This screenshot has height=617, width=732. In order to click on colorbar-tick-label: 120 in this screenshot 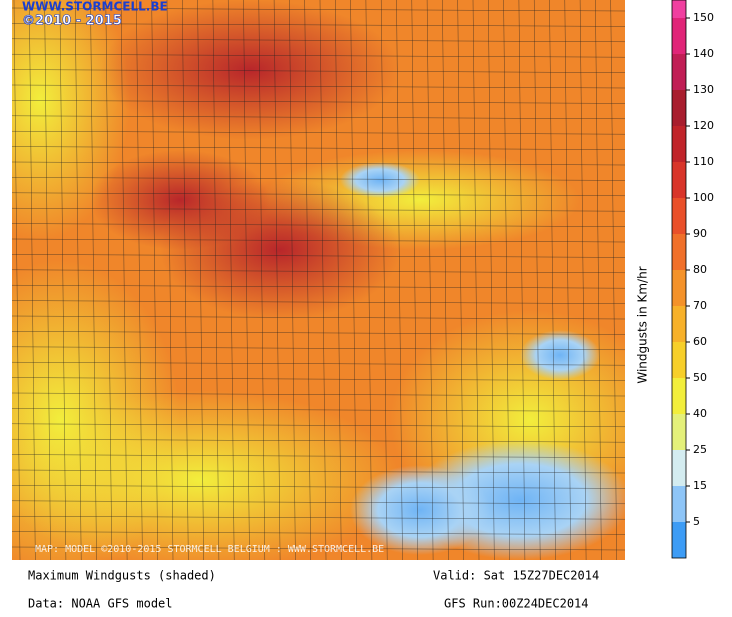, I will do `click(703, 125)`.